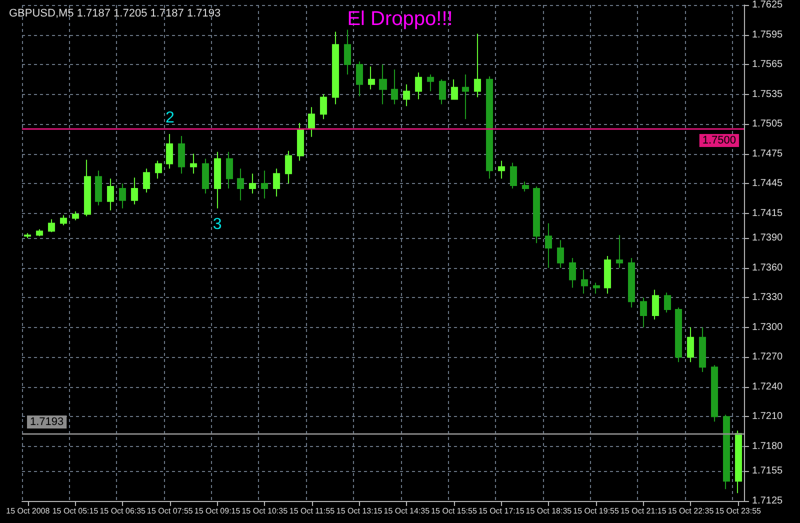  I want to click on x-tick-label: 15 Oct 23:55, so click(738, 511).